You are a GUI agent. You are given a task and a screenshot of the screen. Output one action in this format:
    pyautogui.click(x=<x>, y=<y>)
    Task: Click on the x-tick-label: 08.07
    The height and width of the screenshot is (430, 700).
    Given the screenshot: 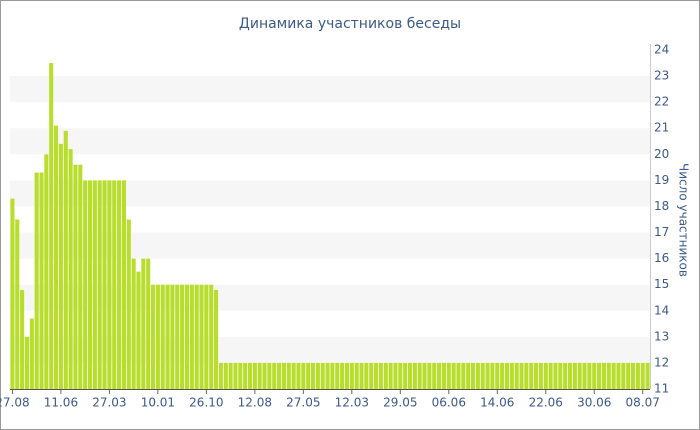 What is the action you would take?
    pyautogui.click(x=643, y=403)
    